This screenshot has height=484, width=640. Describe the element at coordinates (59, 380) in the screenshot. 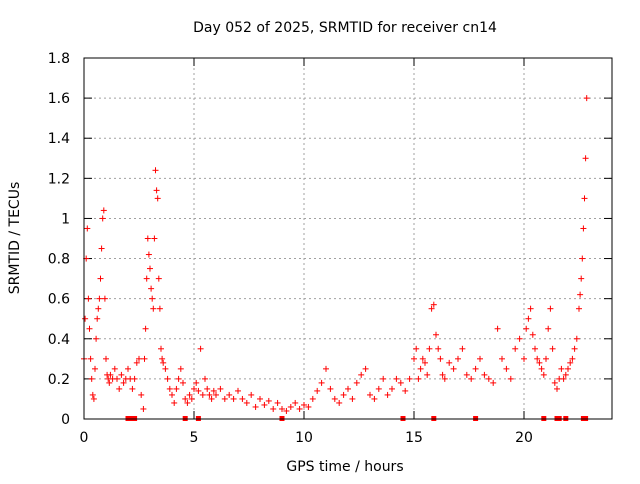

I see `y-tick-label: 0.2` at that location.